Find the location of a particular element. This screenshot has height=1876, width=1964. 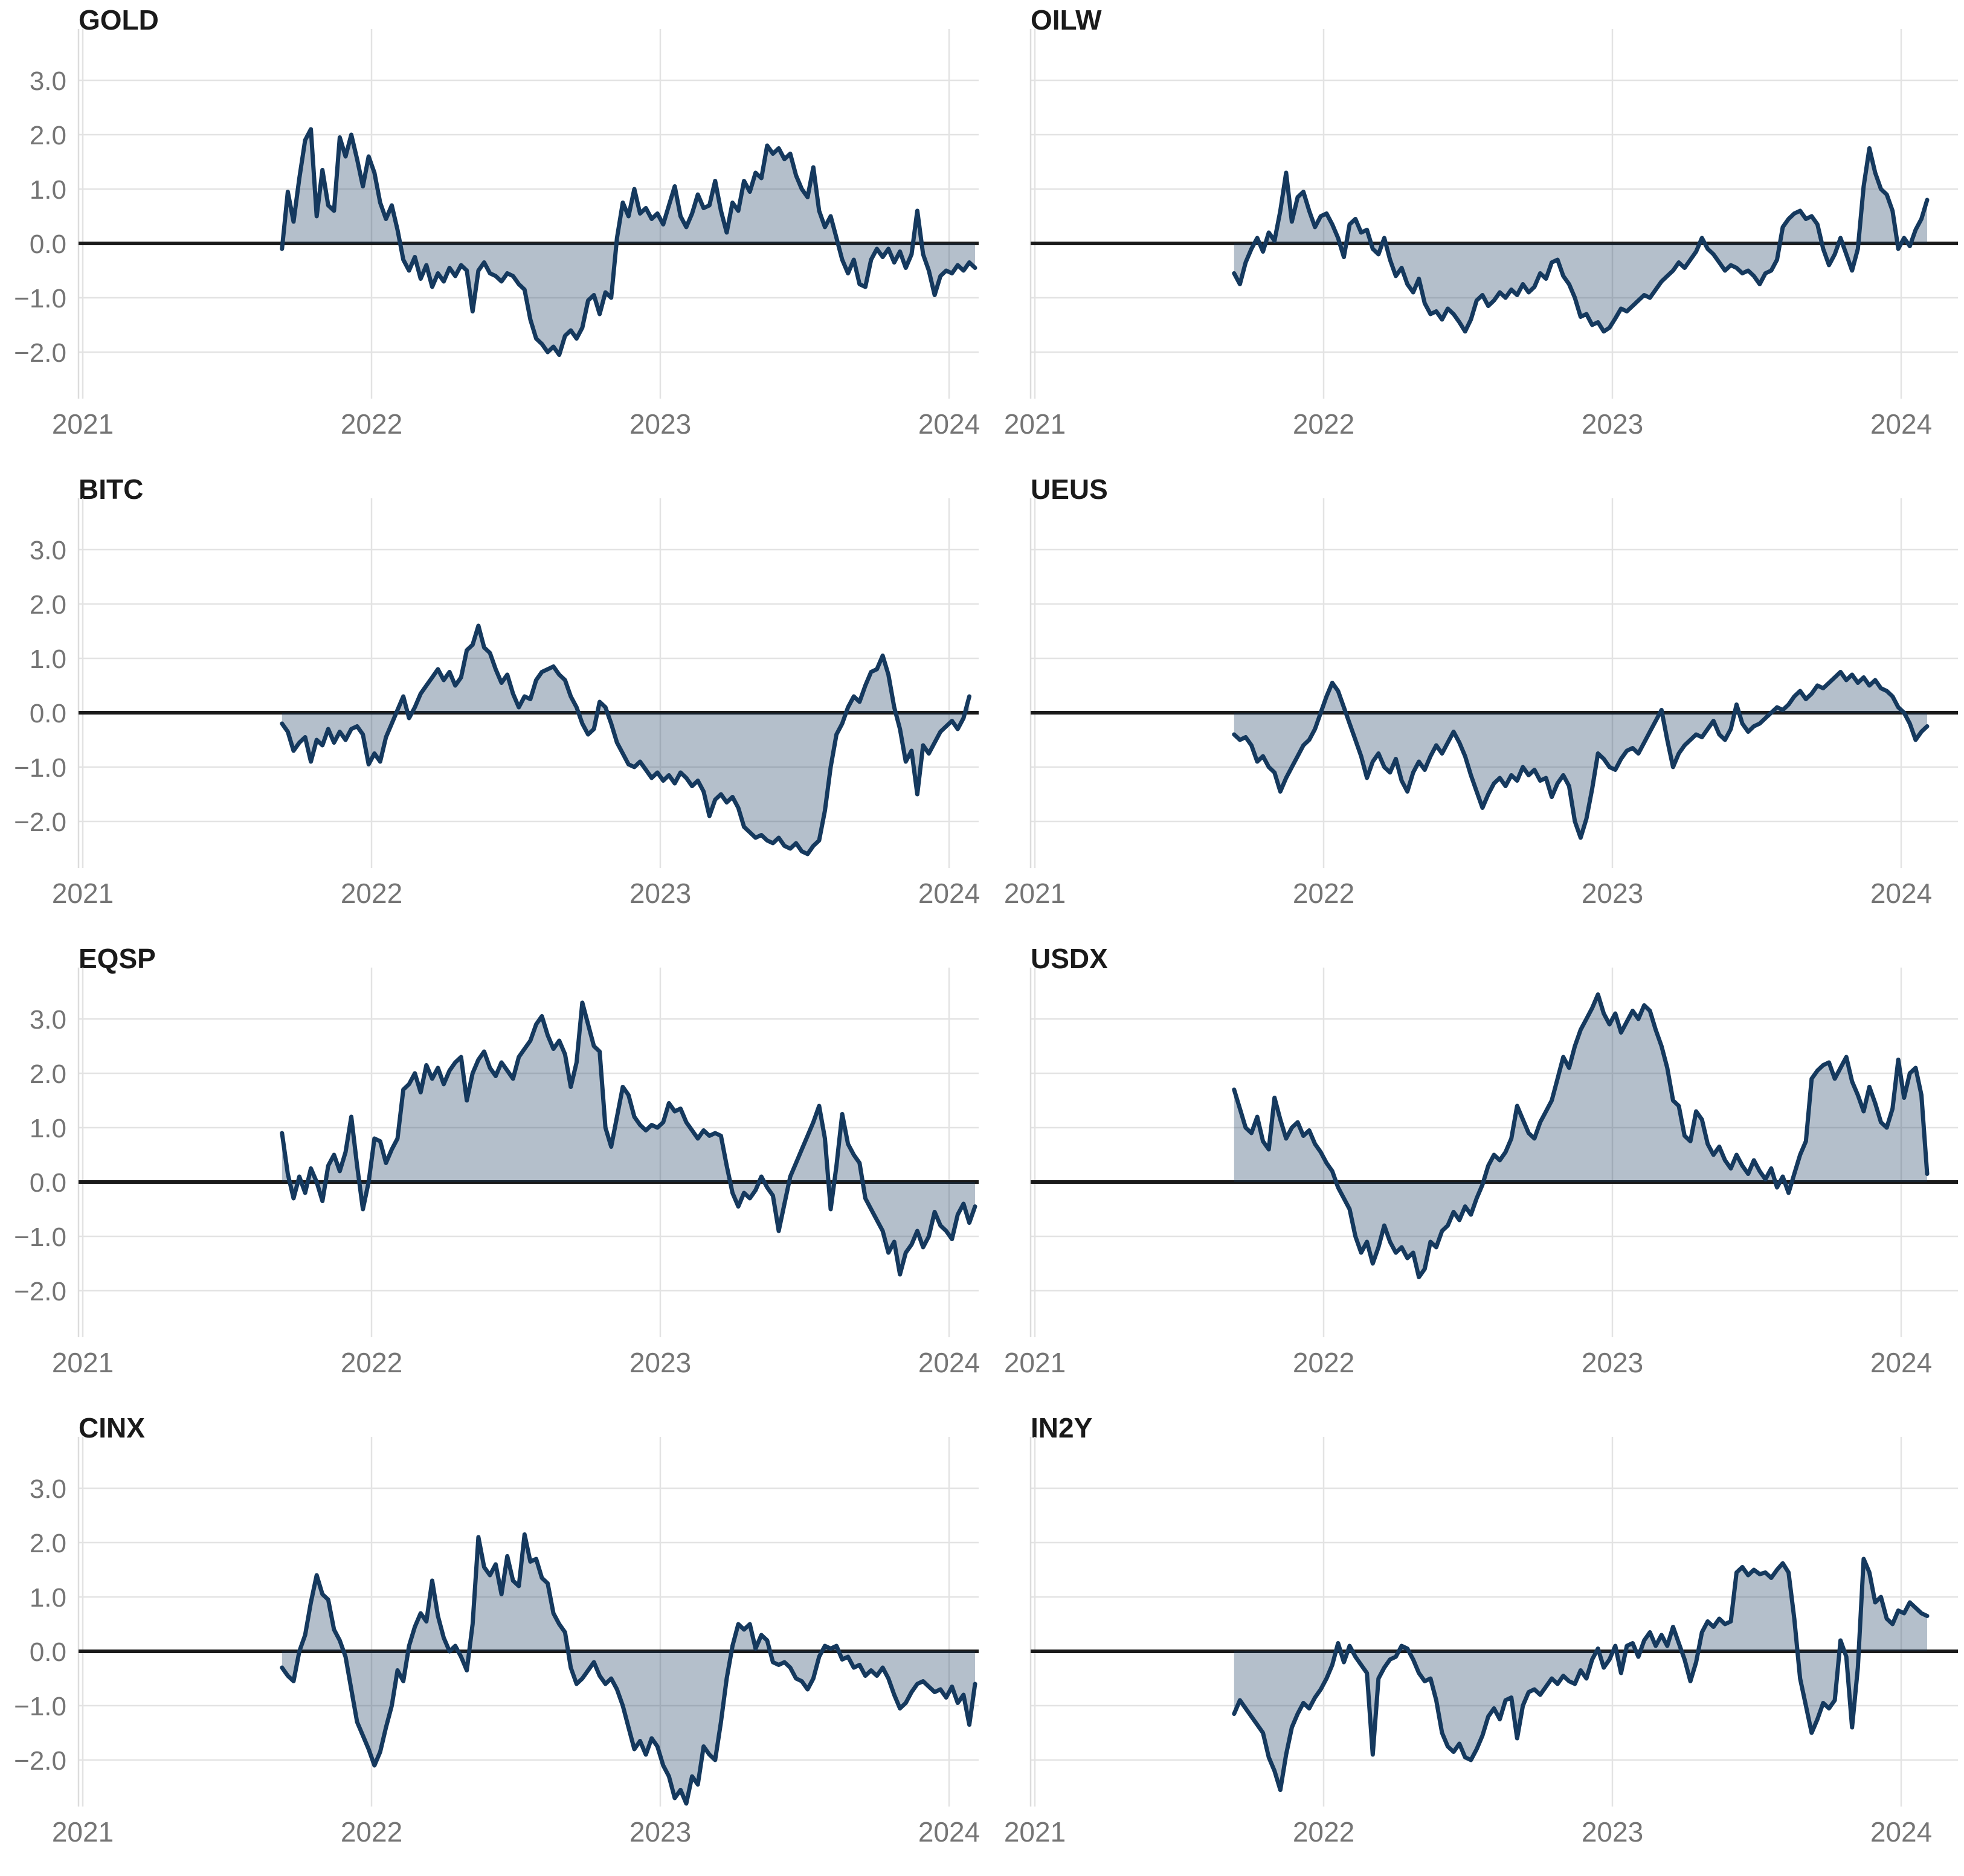

chart-panel-ueus: UEUS 2021 2022 2023 2024 is located at coordinates (1471, 704).